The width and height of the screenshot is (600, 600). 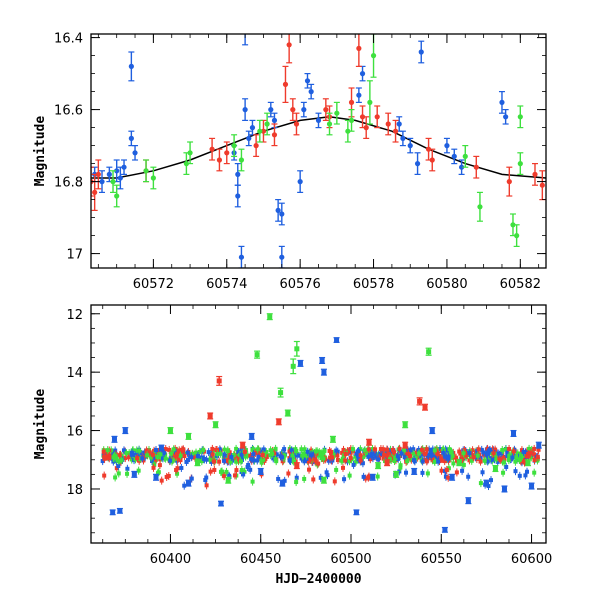 What do you see at coordinates (74, 490) in the screenshot?
I see `y-tick-label: 18` at bounding box center [74, 490].